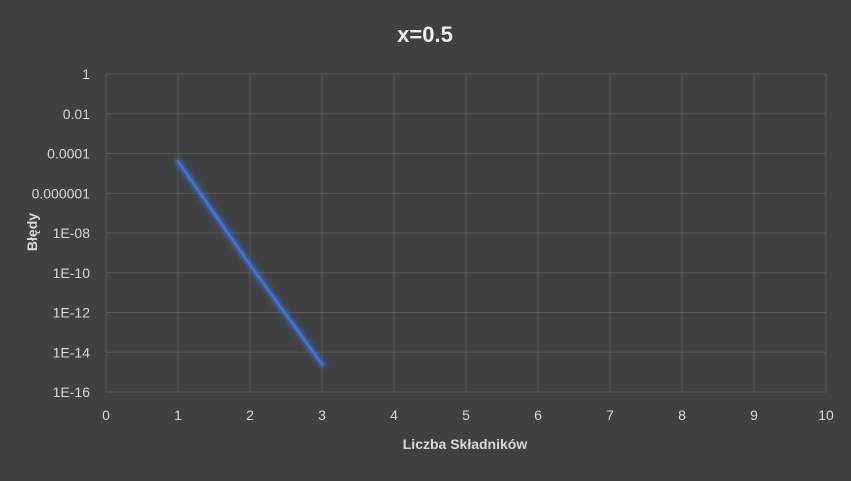  What do you see at coordinates (250, 415) in the screenshot?
I see `x-tick-label: 2` at bounding box center [250, 415].